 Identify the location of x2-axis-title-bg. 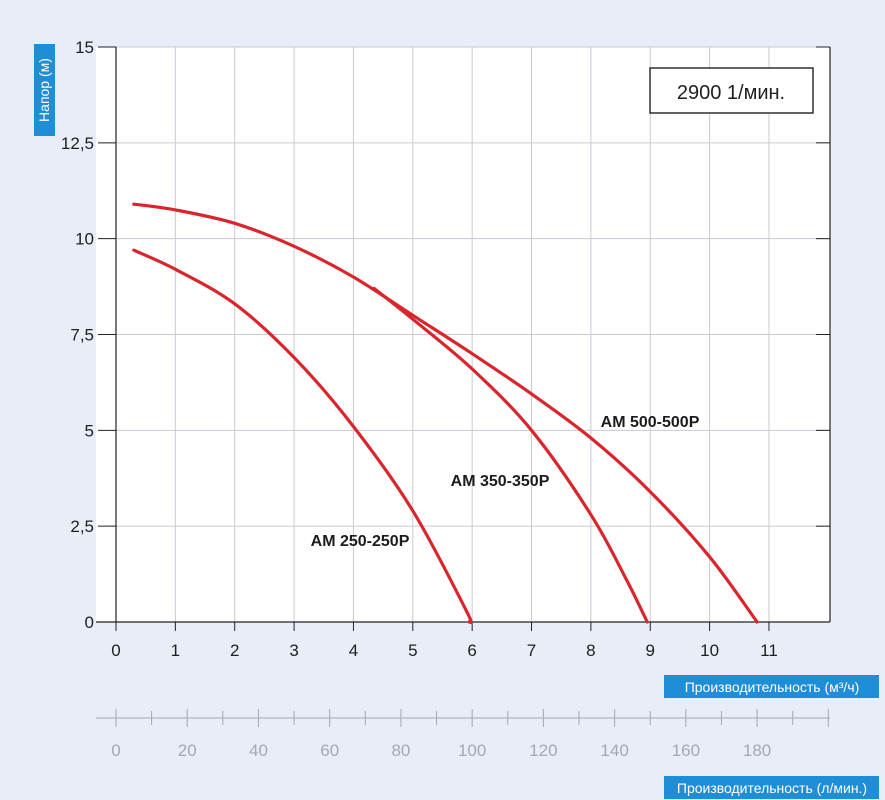
(771, 787).